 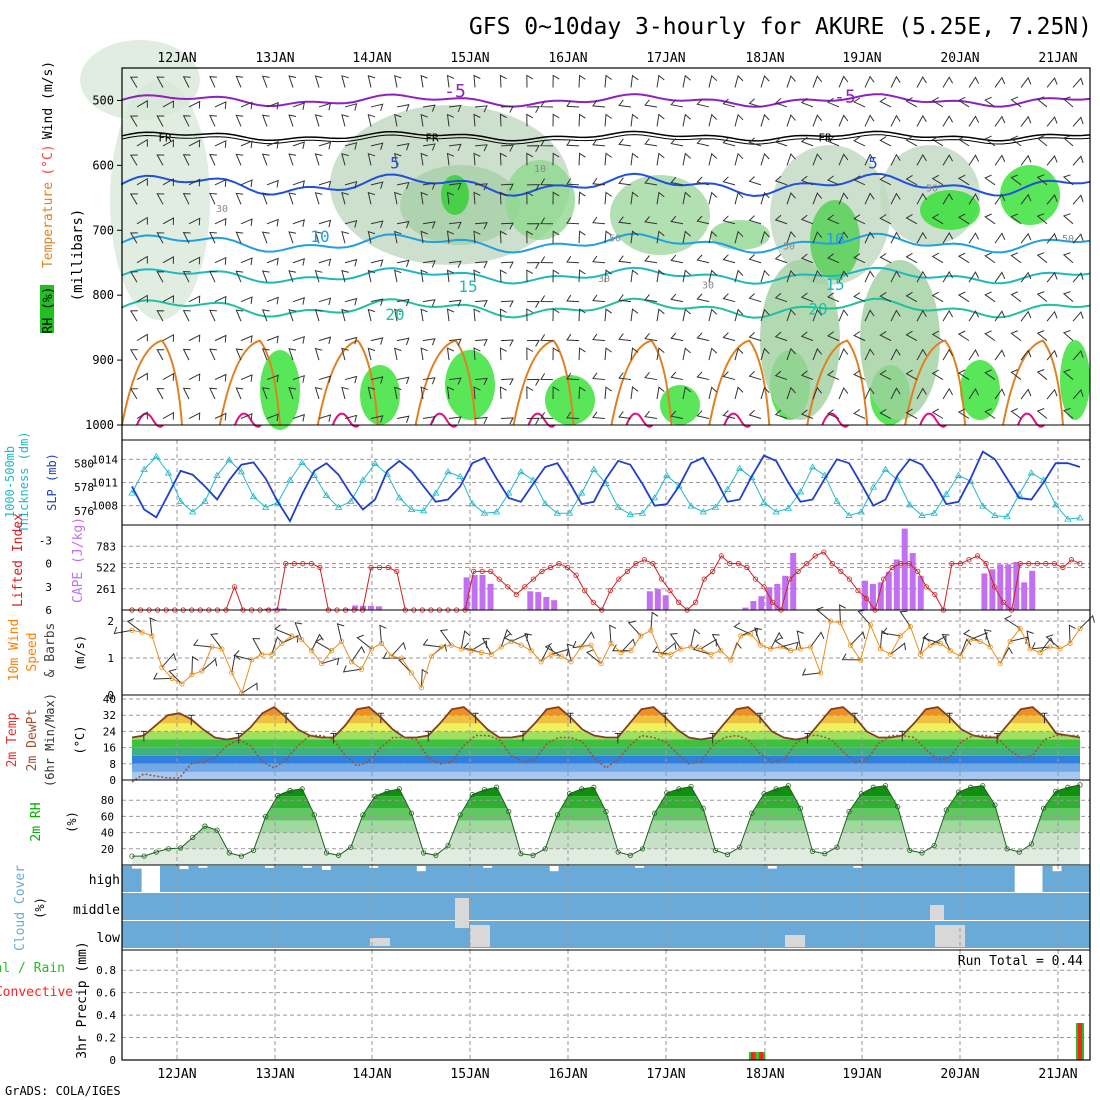 I want to click on freezing-level, so click(x=606, y=136).